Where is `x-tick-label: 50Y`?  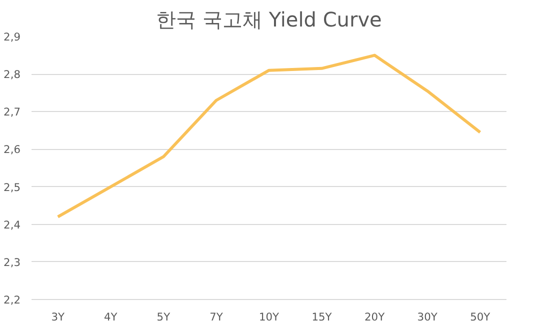 x-tick-label: 50Y is located at coordinates (480, 317).